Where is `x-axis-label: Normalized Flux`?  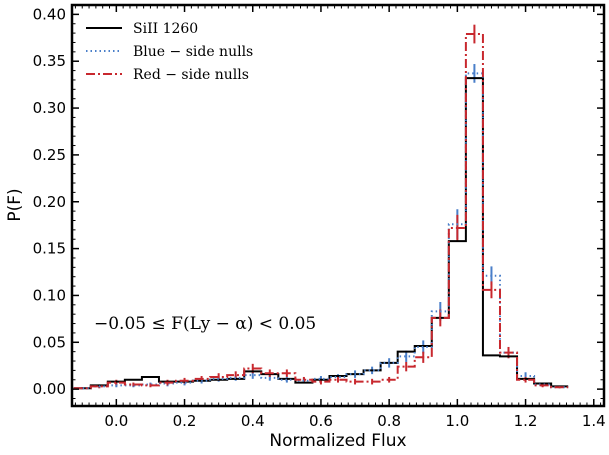 x-axis-label: Normalized Flux is located at coordinates (337, 441).